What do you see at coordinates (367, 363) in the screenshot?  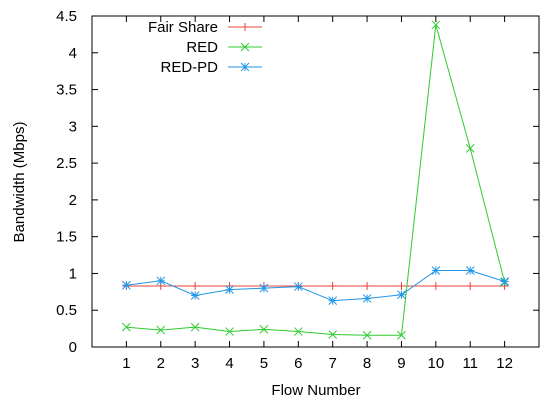 I see `x-tick-label: 8` at bounding box center [367, 363].